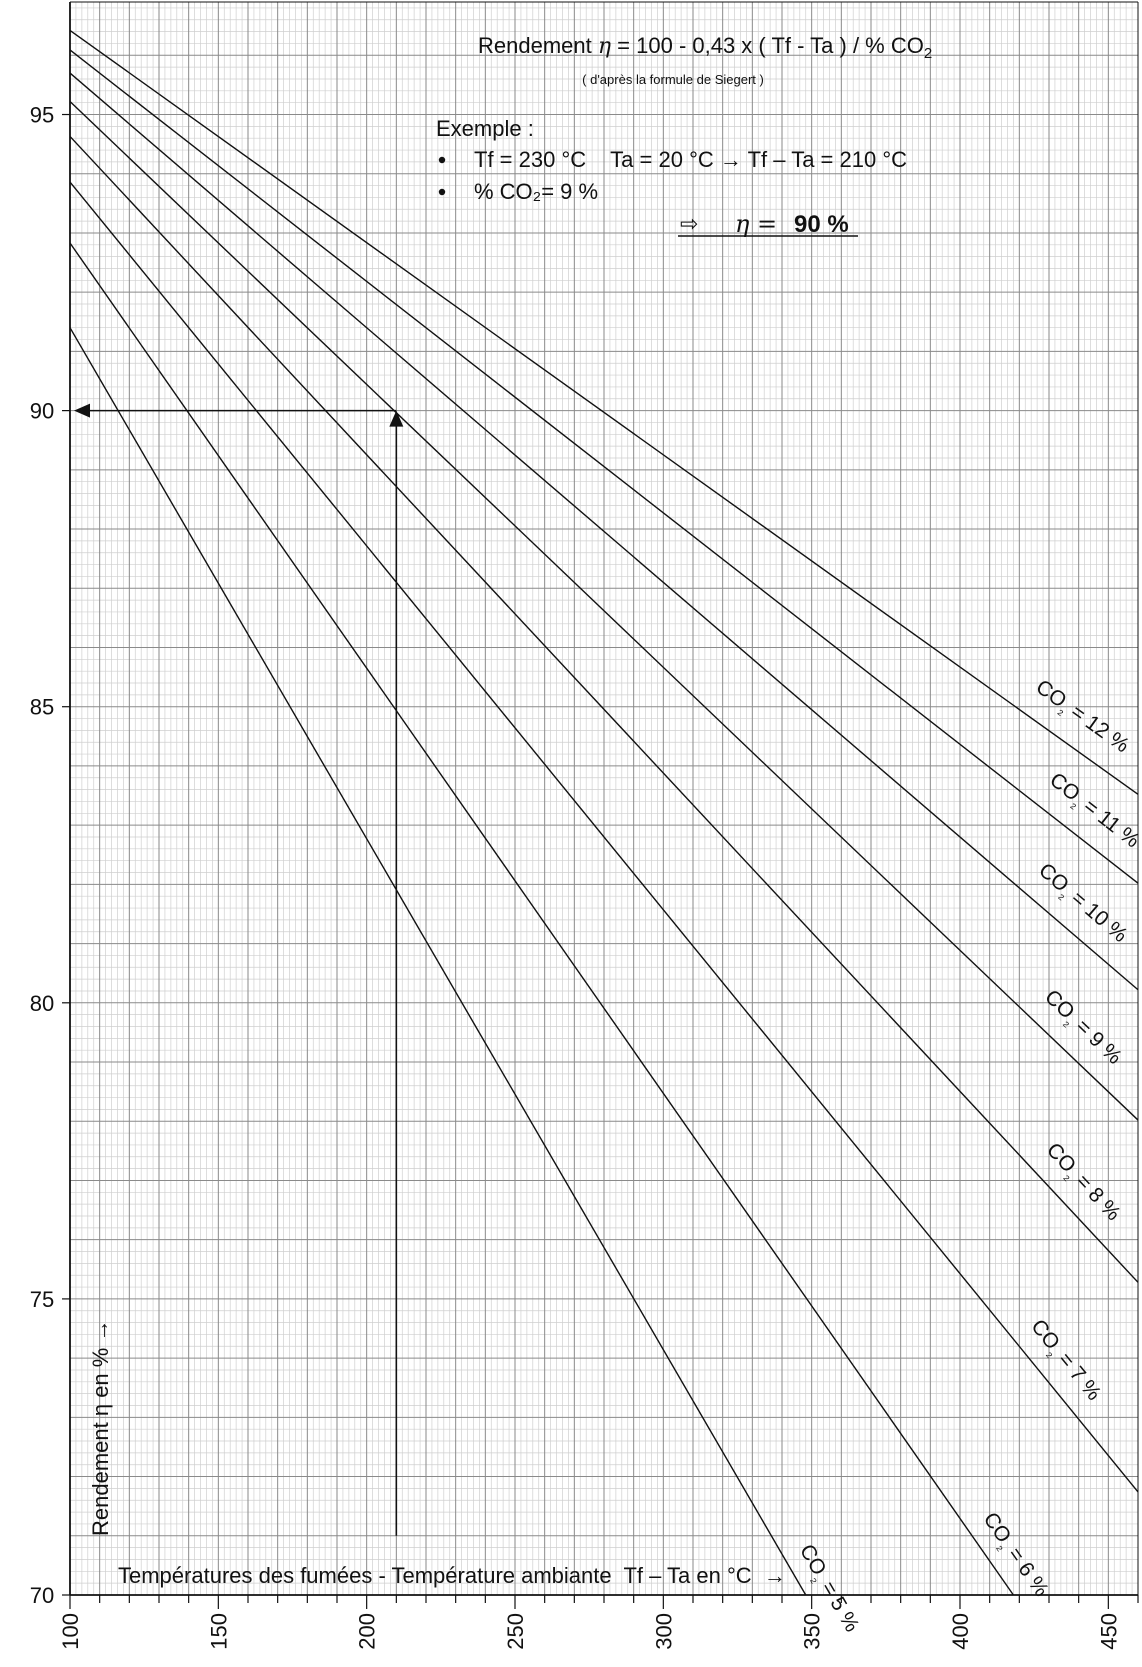 This screenshot has height=1667, width=1142. What do you see at coordinates (42, 115) in the screenshot?
I see `y-tick-label: 95` at bounding box center [42, 115].